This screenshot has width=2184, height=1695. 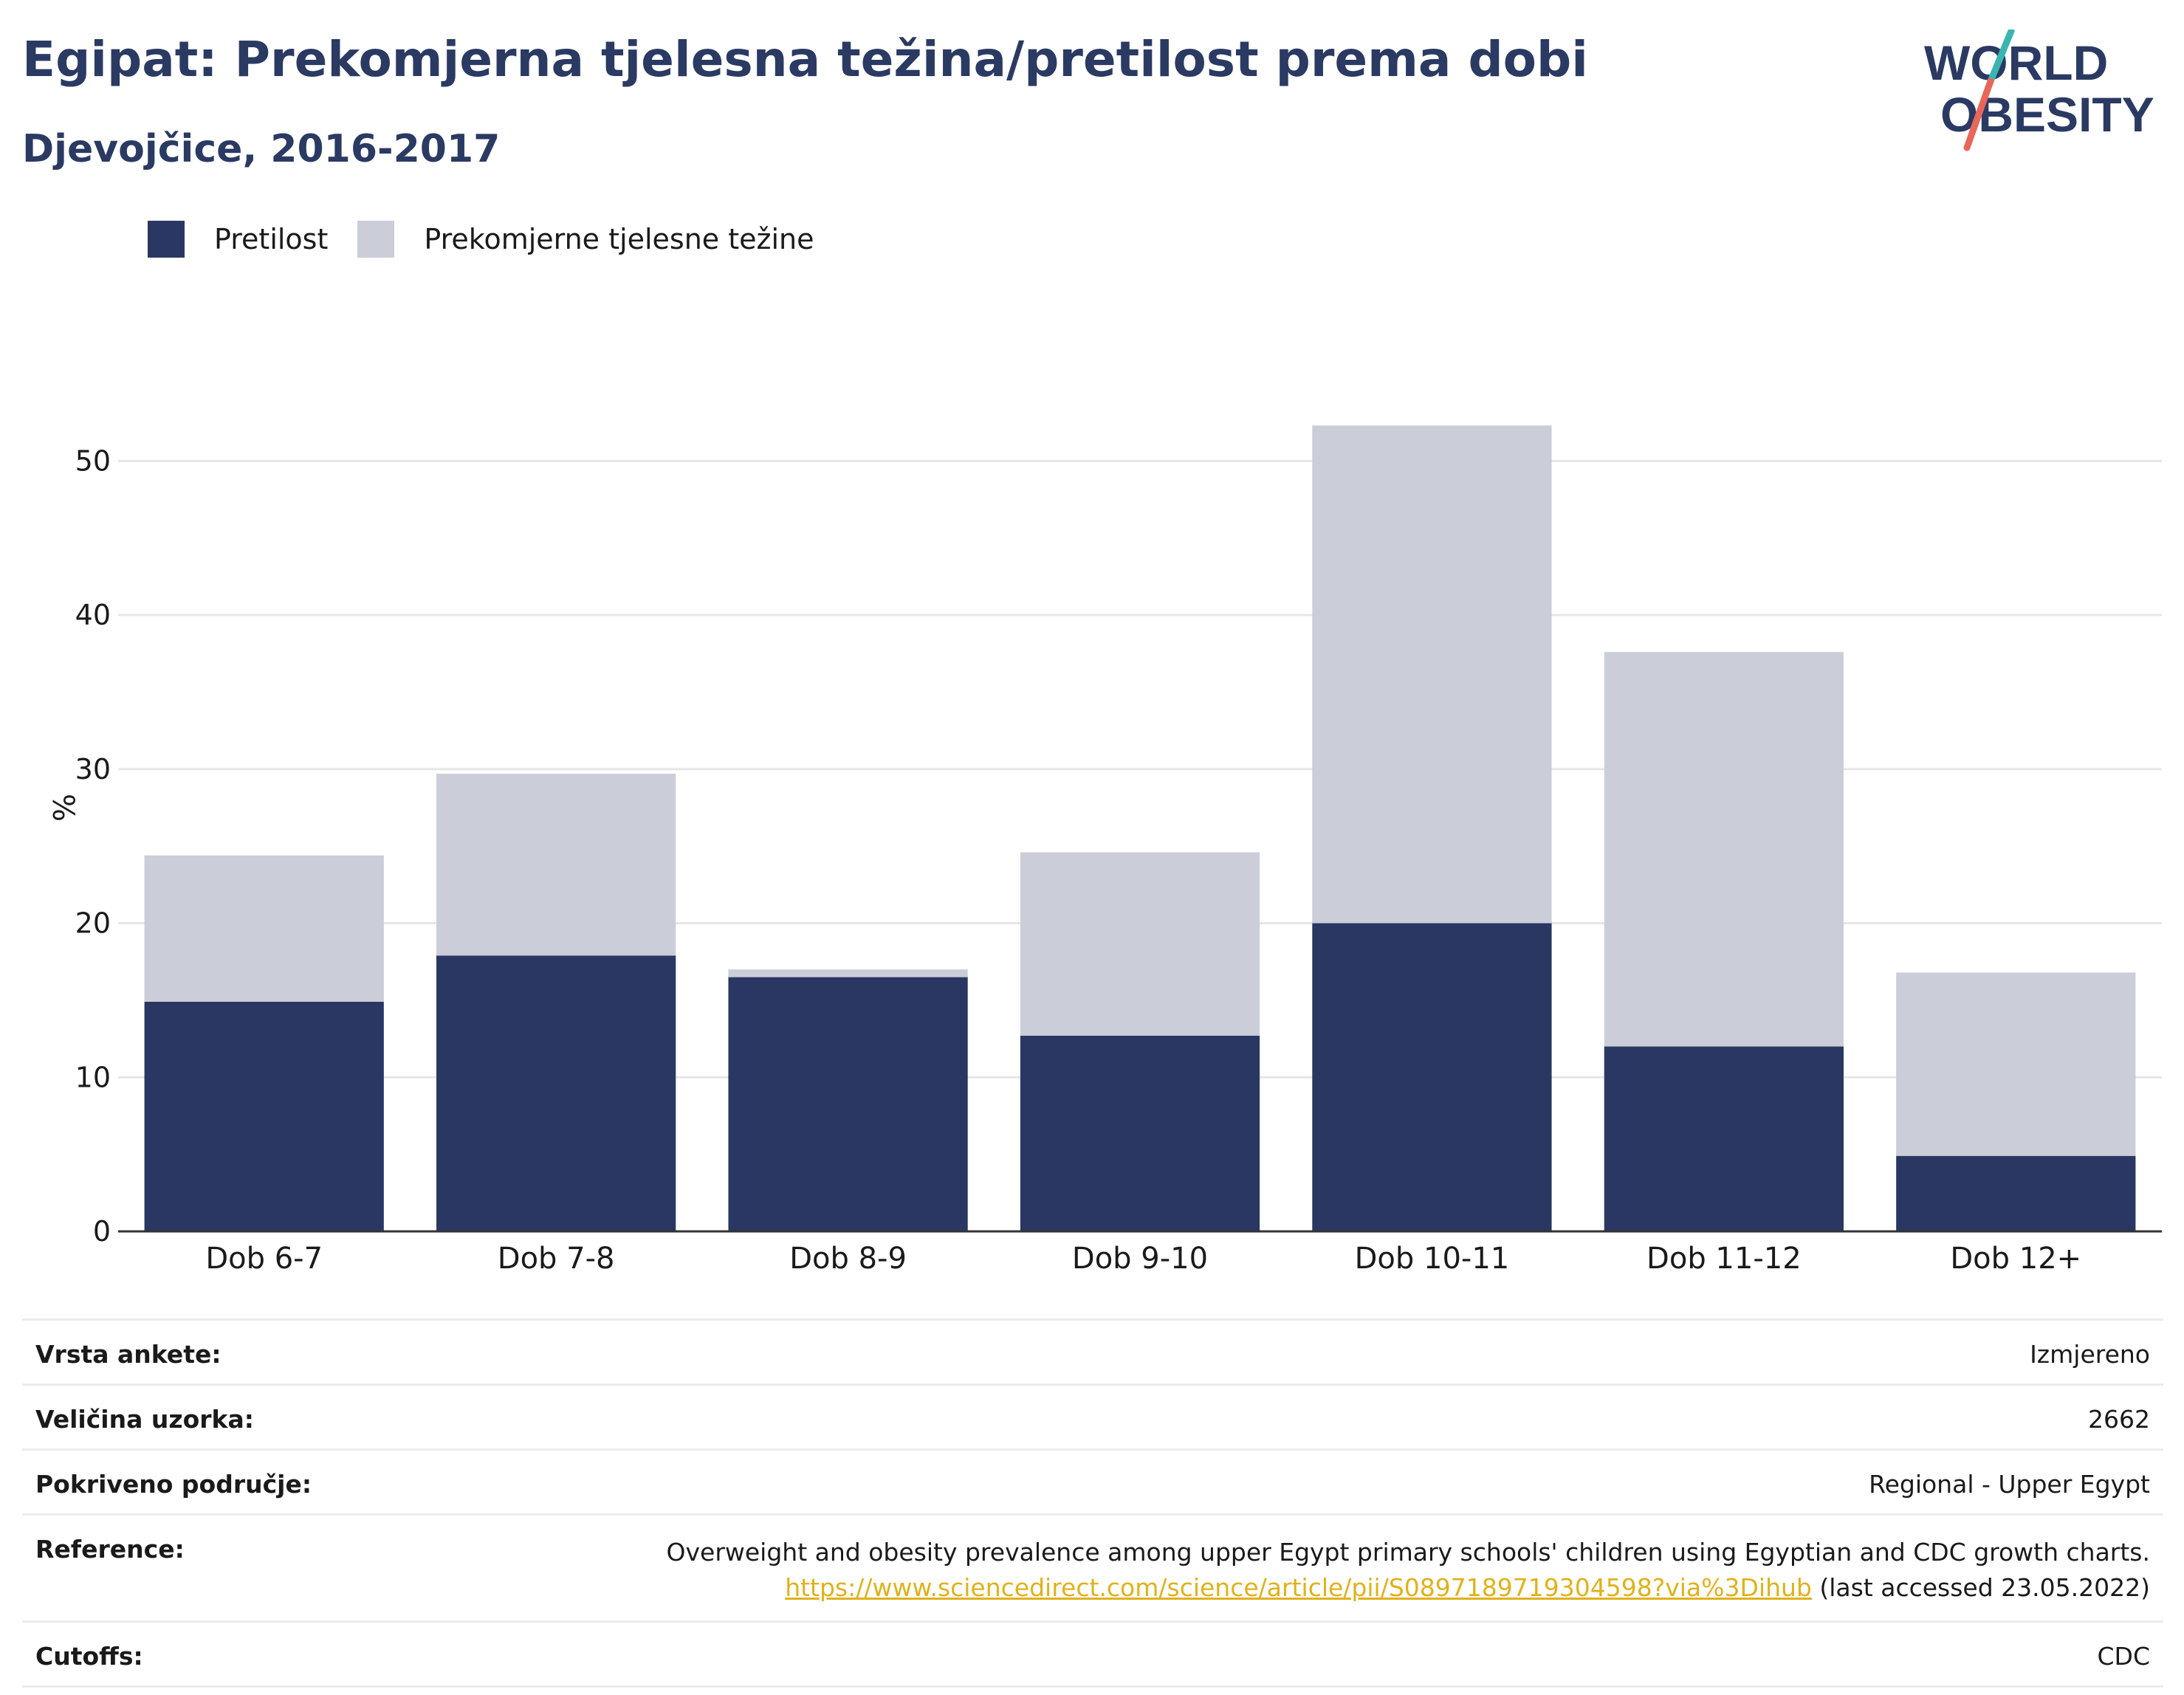 What do you see at coordinates (2016, 62) in the screenshot?
I see `logo-line1: WORLD` at bounding box center [2016, 62].